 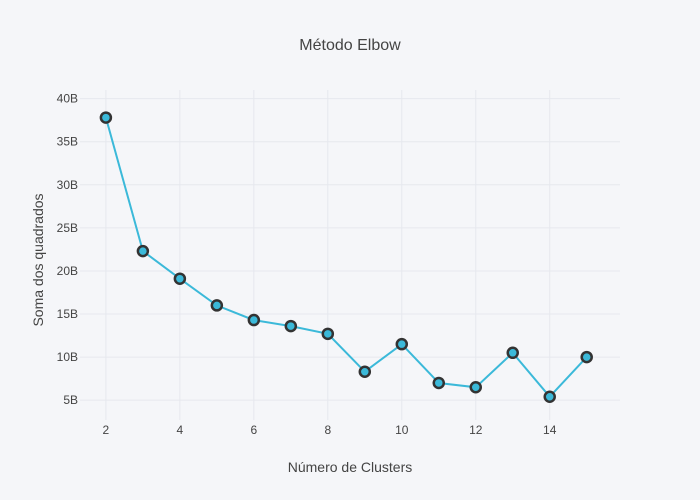 I want to click on x-tick-label: 6, so click(x=253, y=430).